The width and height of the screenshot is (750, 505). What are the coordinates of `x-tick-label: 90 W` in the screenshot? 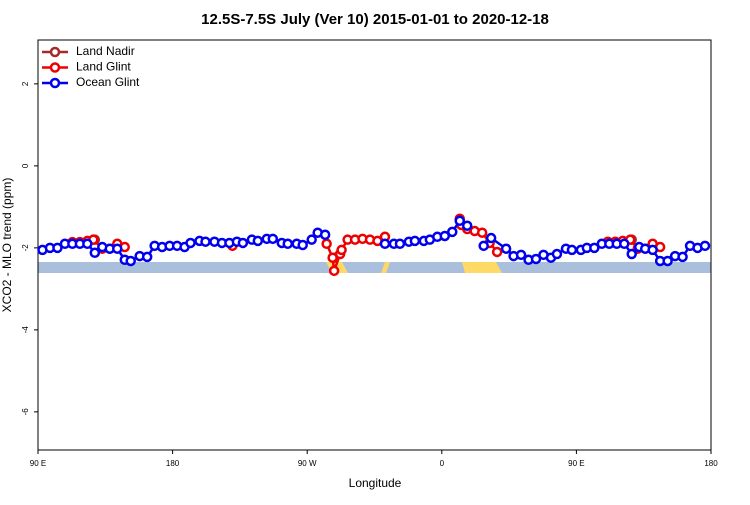 It's located at (307, 463).